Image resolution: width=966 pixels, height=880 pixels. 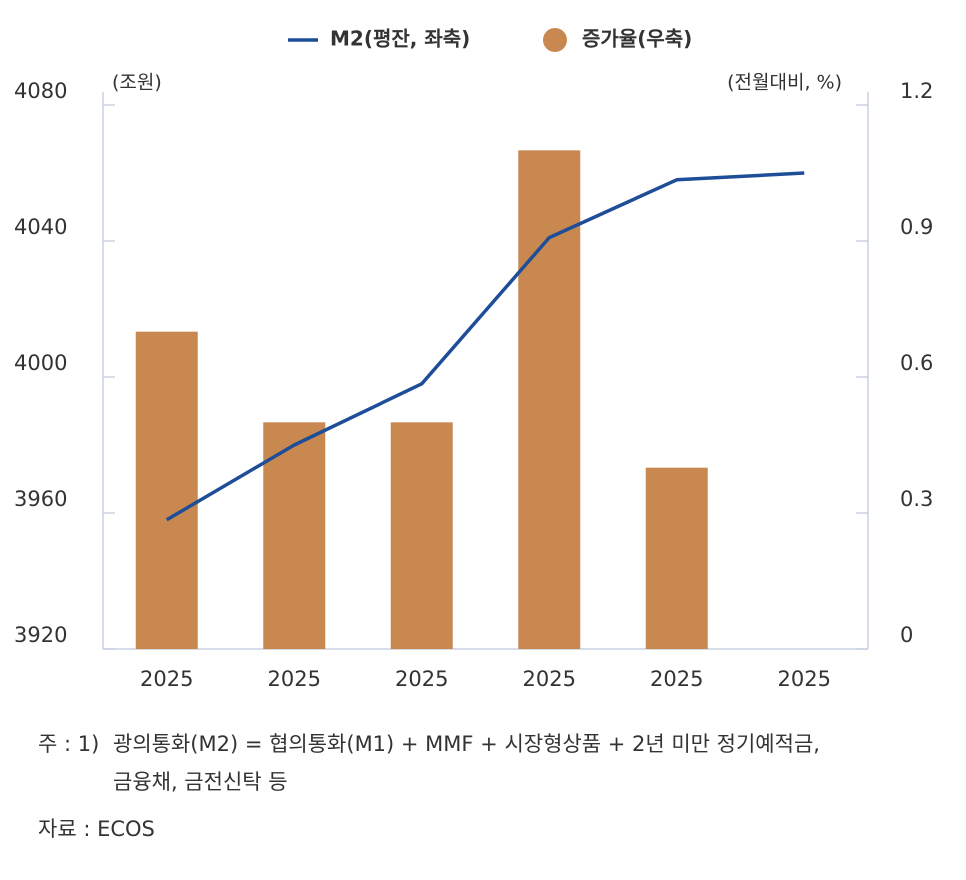 I want to click on y2-tick-label: 0.6, so click(x=916, y=363).